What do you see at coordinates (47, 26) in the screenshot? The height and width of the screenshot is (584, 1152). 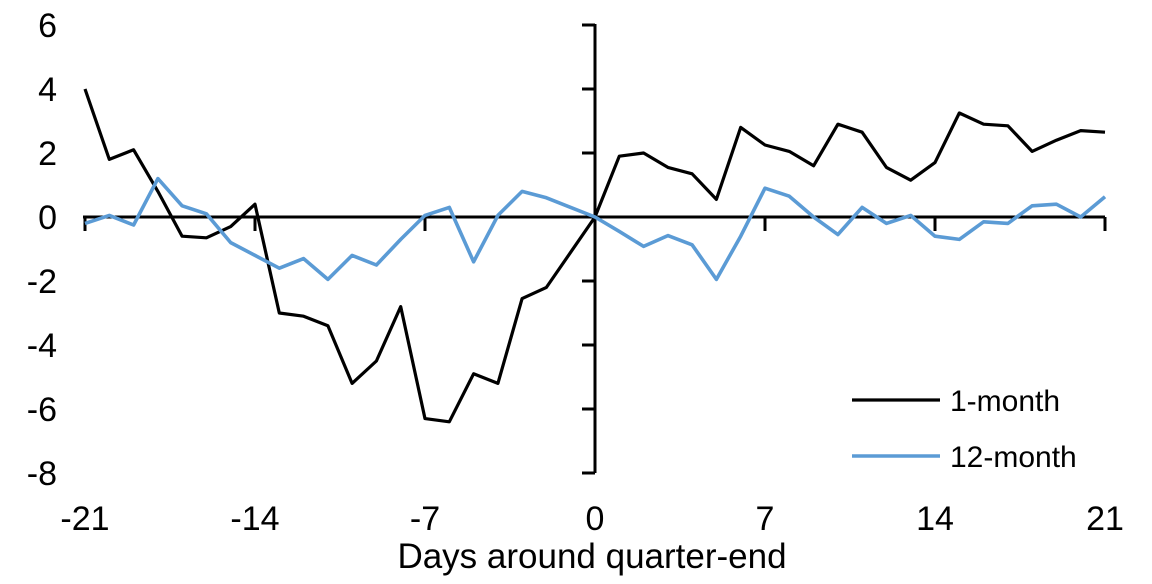 I see `y-tick-label: 6` at bounding box center [47, 26].